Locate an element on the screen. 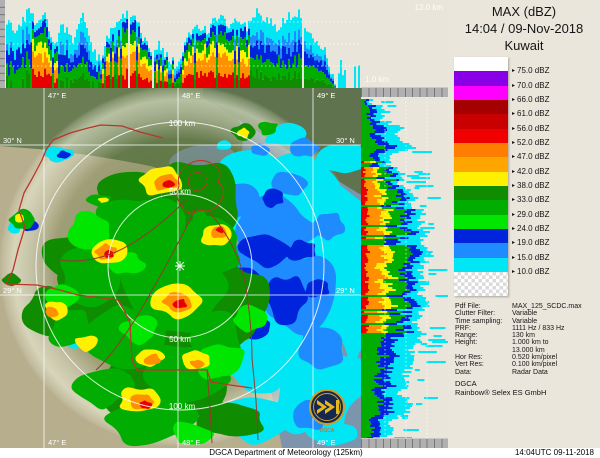 Image resolution: width=600 pixels, height=458 pixels. latitude-label-left: 29° N is located at coordinates (12, 290).